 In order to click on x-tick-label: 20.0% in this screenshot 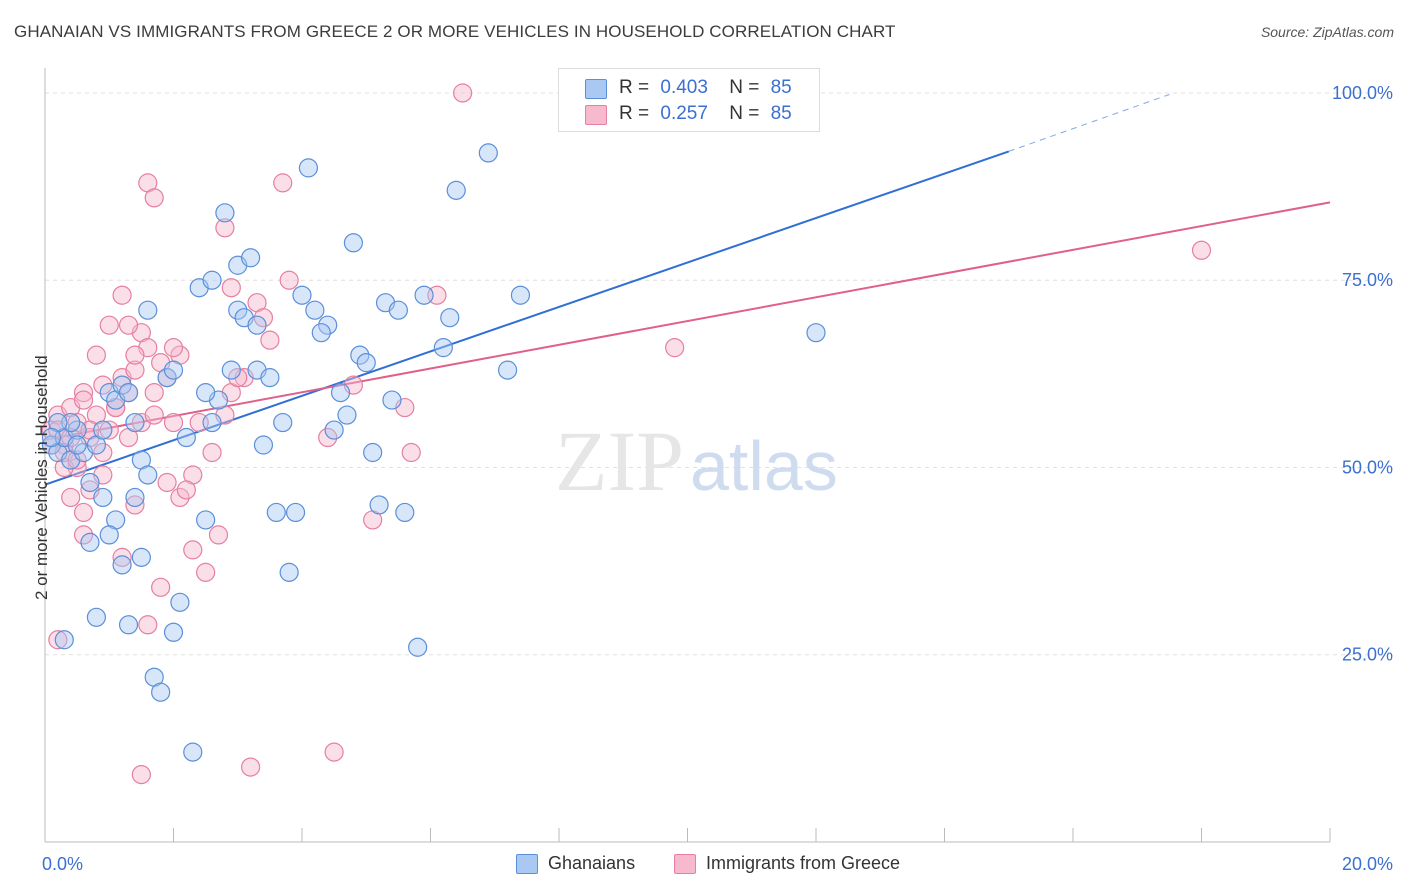, I will do `click(1367, 864)`.